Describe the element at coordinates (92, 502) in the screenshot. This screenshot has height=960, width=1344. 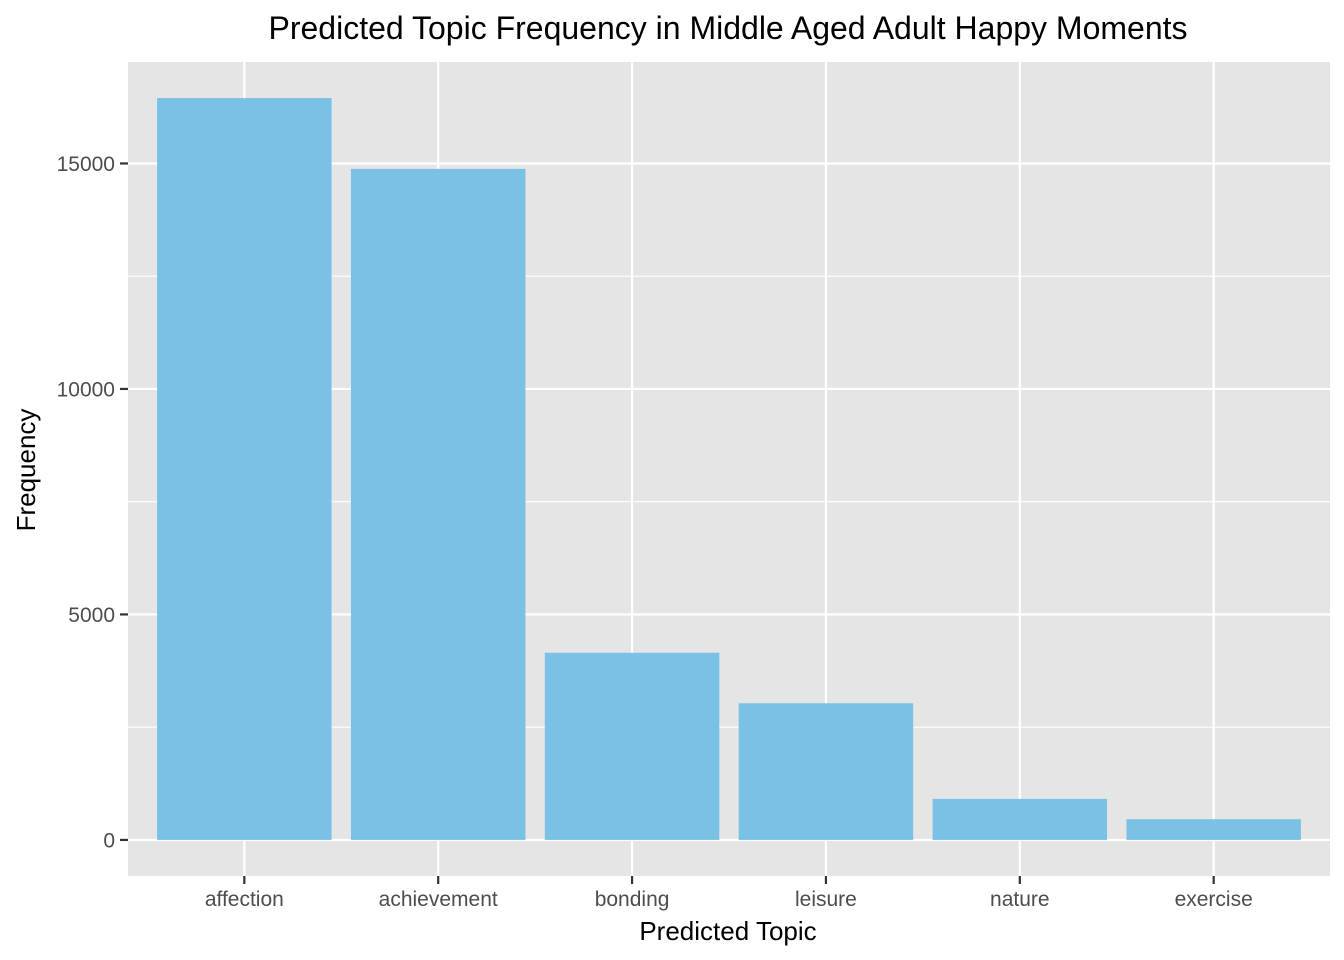
I see `y-axis: 0 5000 10000 15000` at that location.